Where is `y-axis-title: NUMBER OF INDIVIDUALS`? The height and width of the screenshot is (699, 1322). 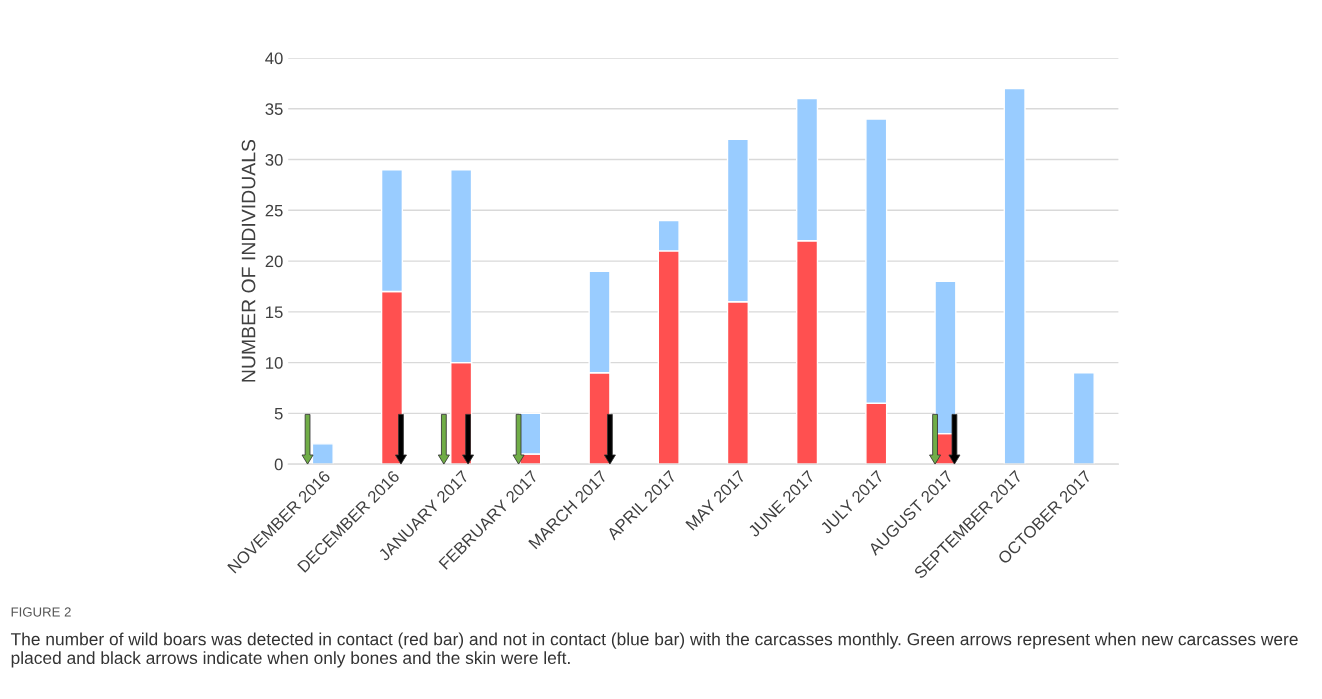 y-axis-title: NUMBER OF INDIVIDUALS is located at coordinates (248, 260).